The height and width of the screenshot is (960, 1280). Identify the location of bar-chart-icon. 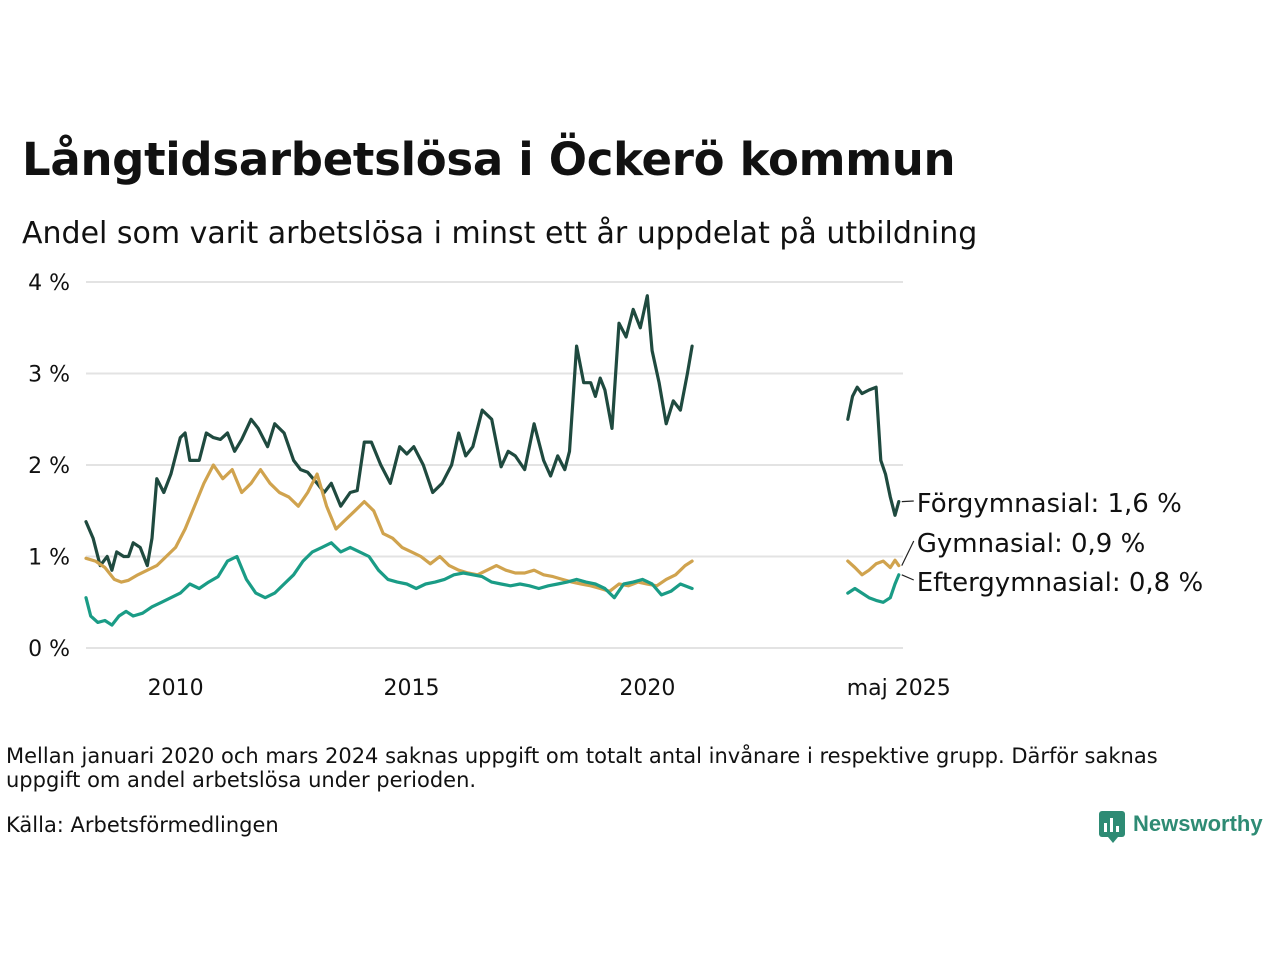
(1112, 827).